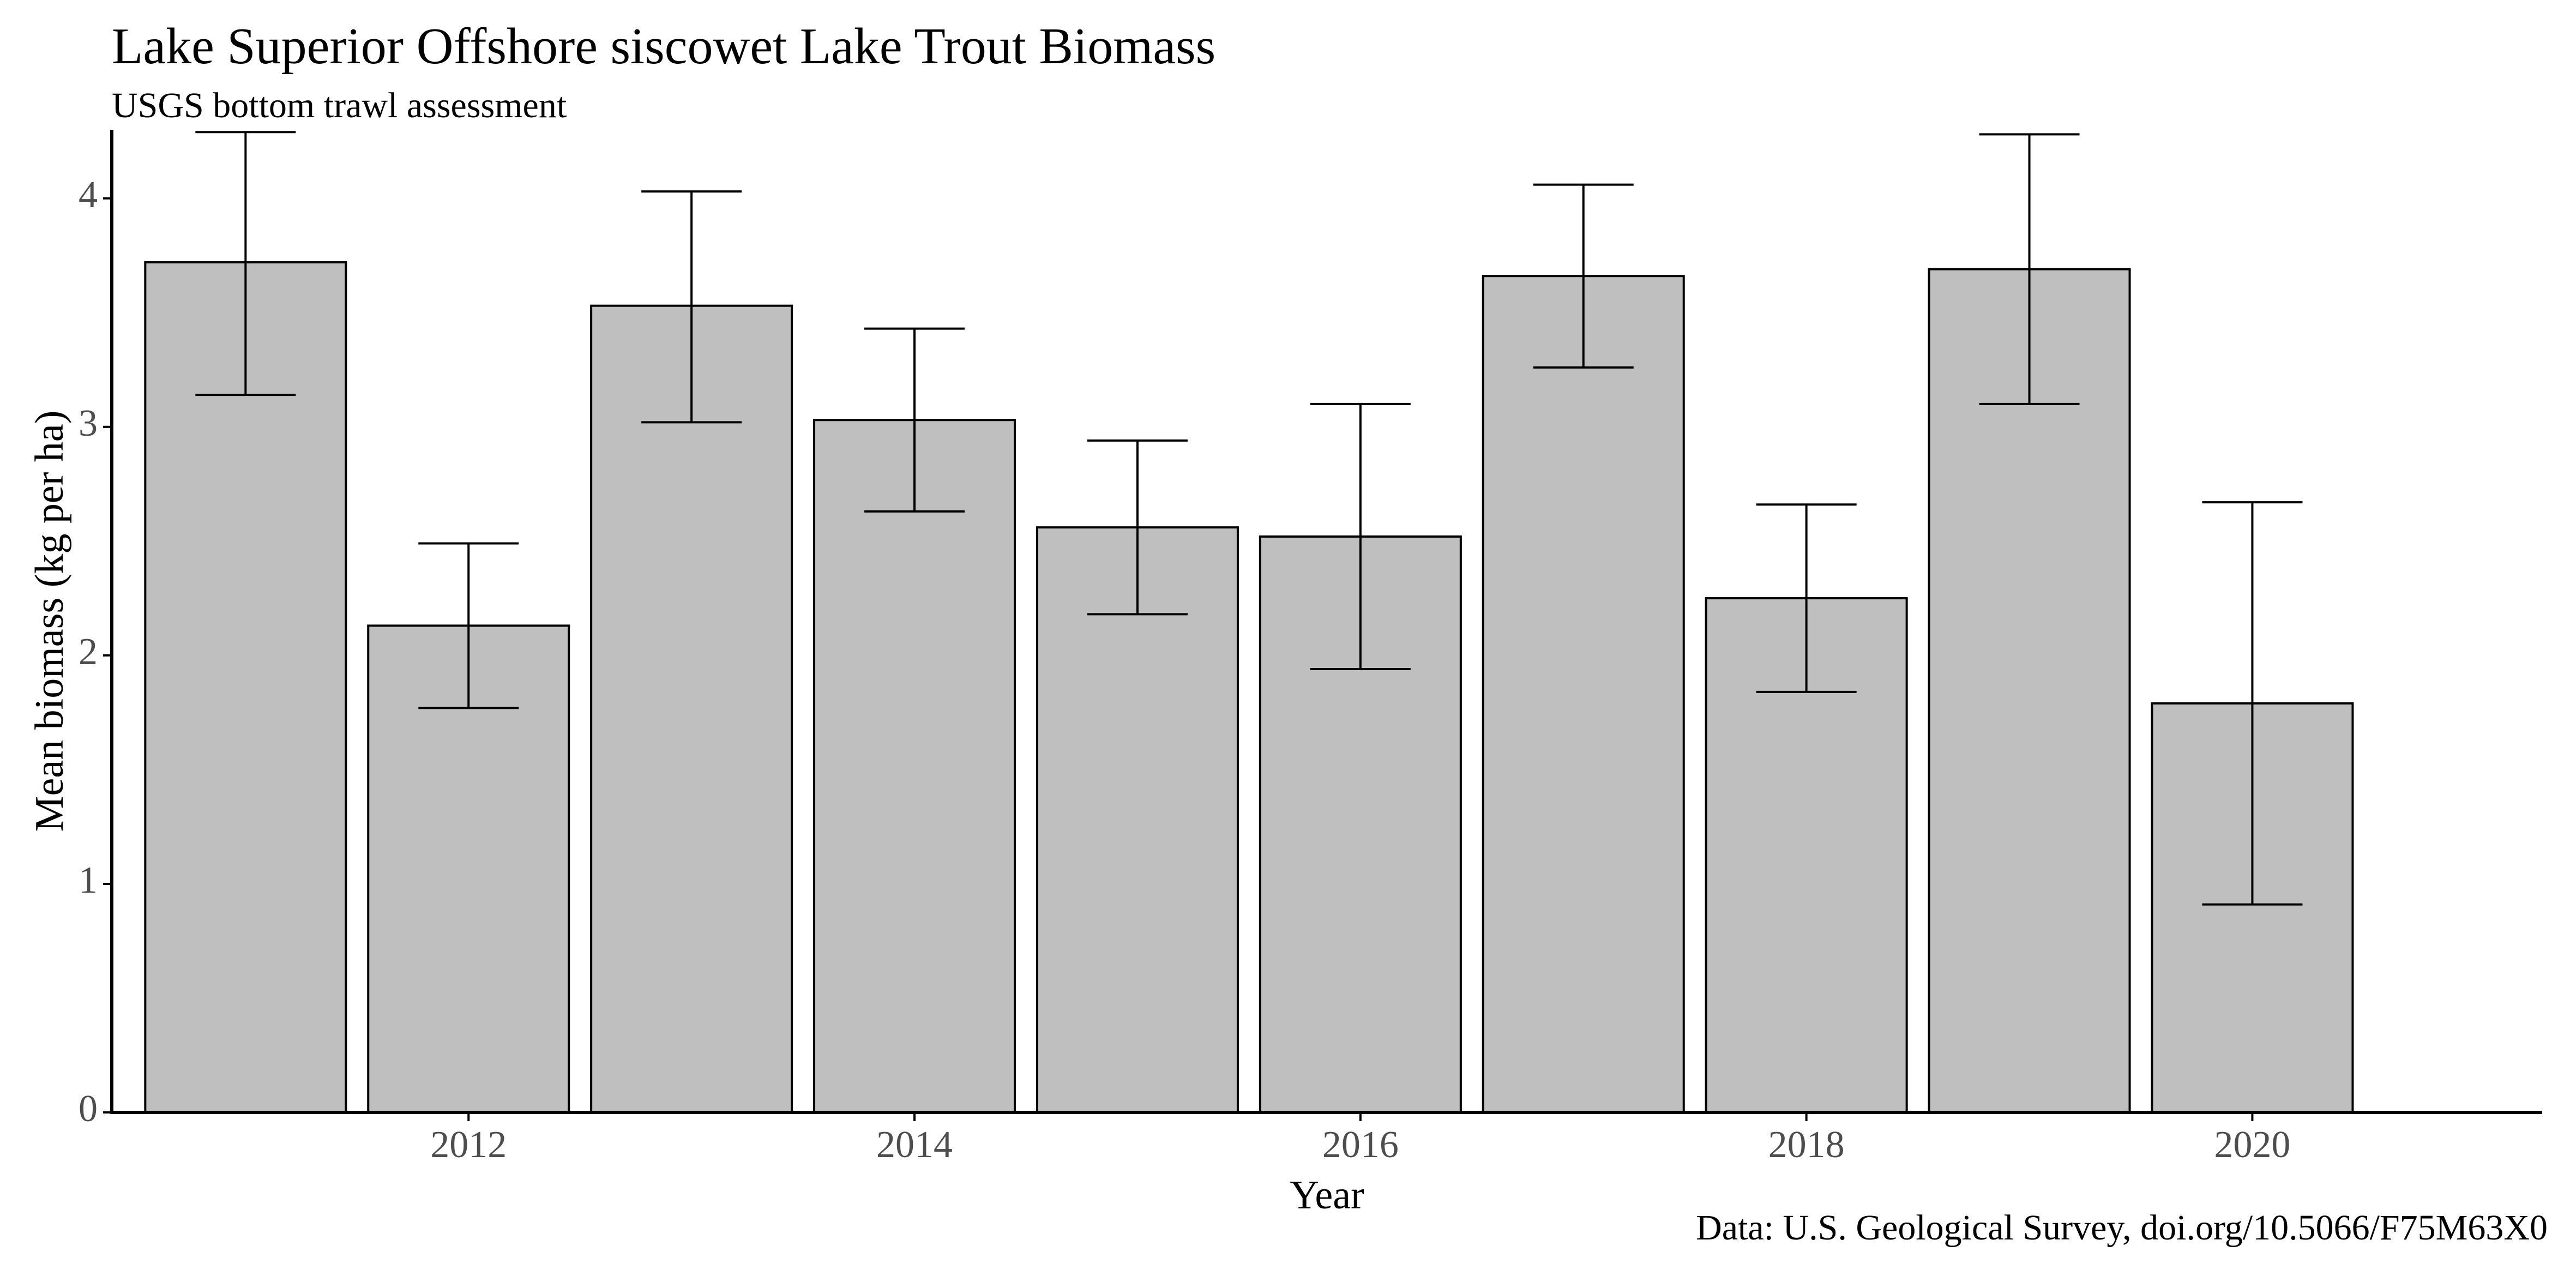 The image size is (2576, 1288). Describe the element at coordinates (1137, 527) in the screenshot. I see `errorbar-2015` at that location.